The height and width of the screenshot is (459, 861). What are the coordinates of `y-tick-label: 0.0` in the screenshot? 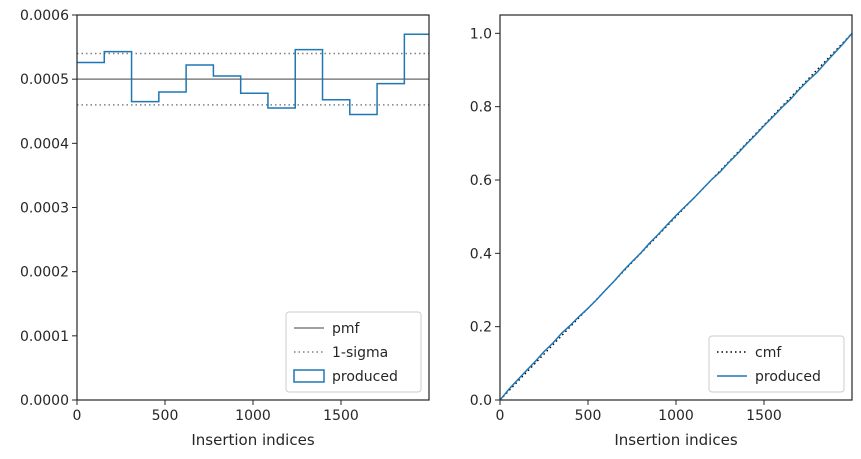 It's located at (481, 401).